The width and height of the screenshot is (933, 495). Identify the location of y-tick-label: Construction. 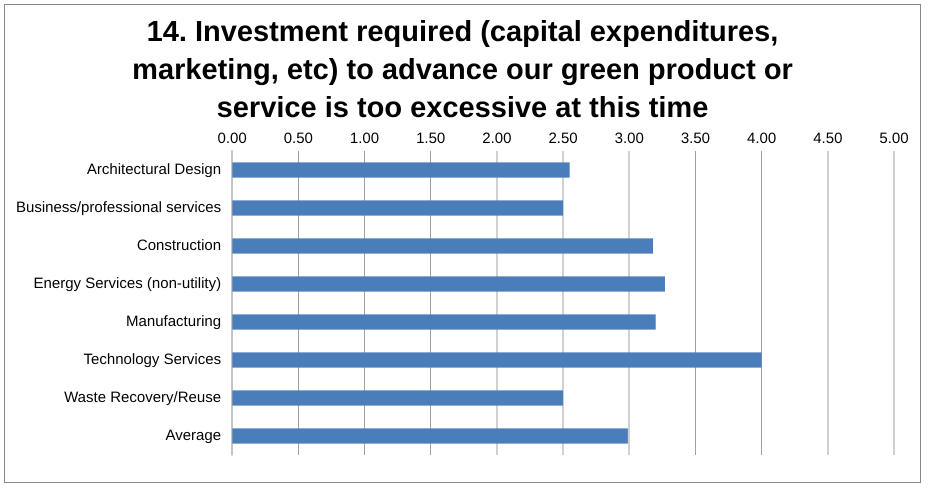
(179, 245).